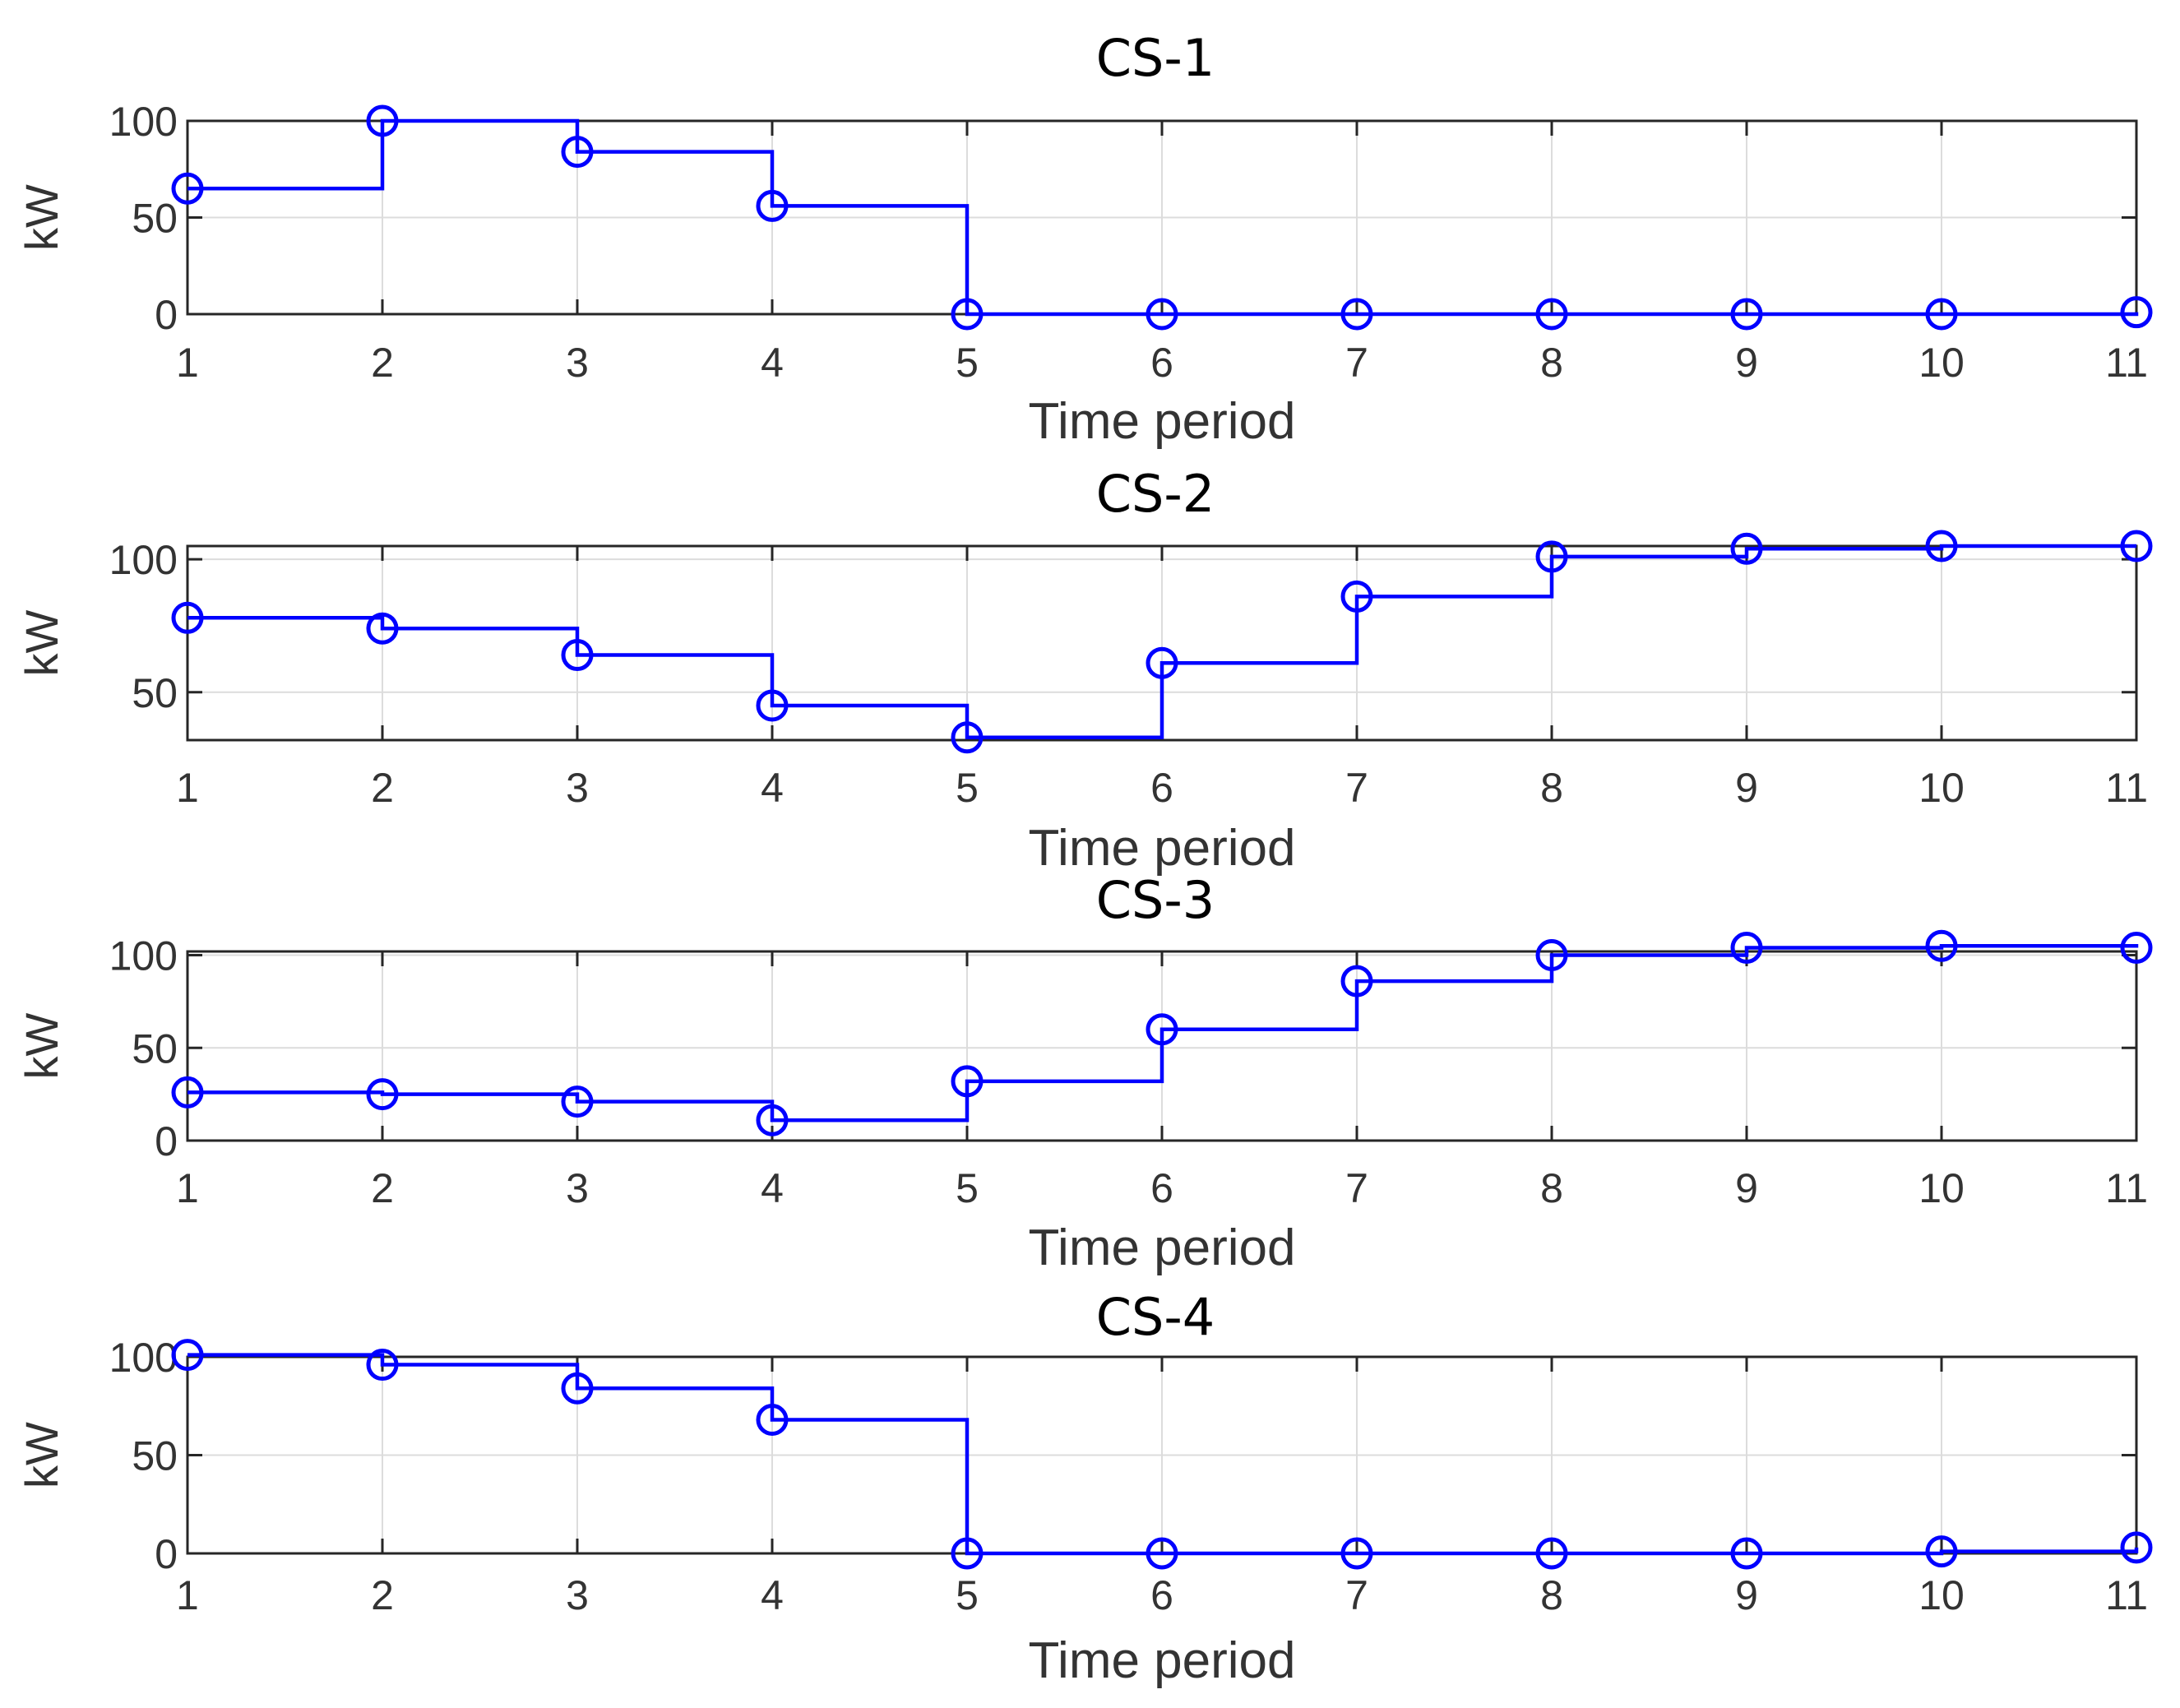 The width and height of the screenshot is (2180, 1708). Describe the element at coordinates (1155, 58) in the screenshot. I see `chart-title: CS-1` at that location.